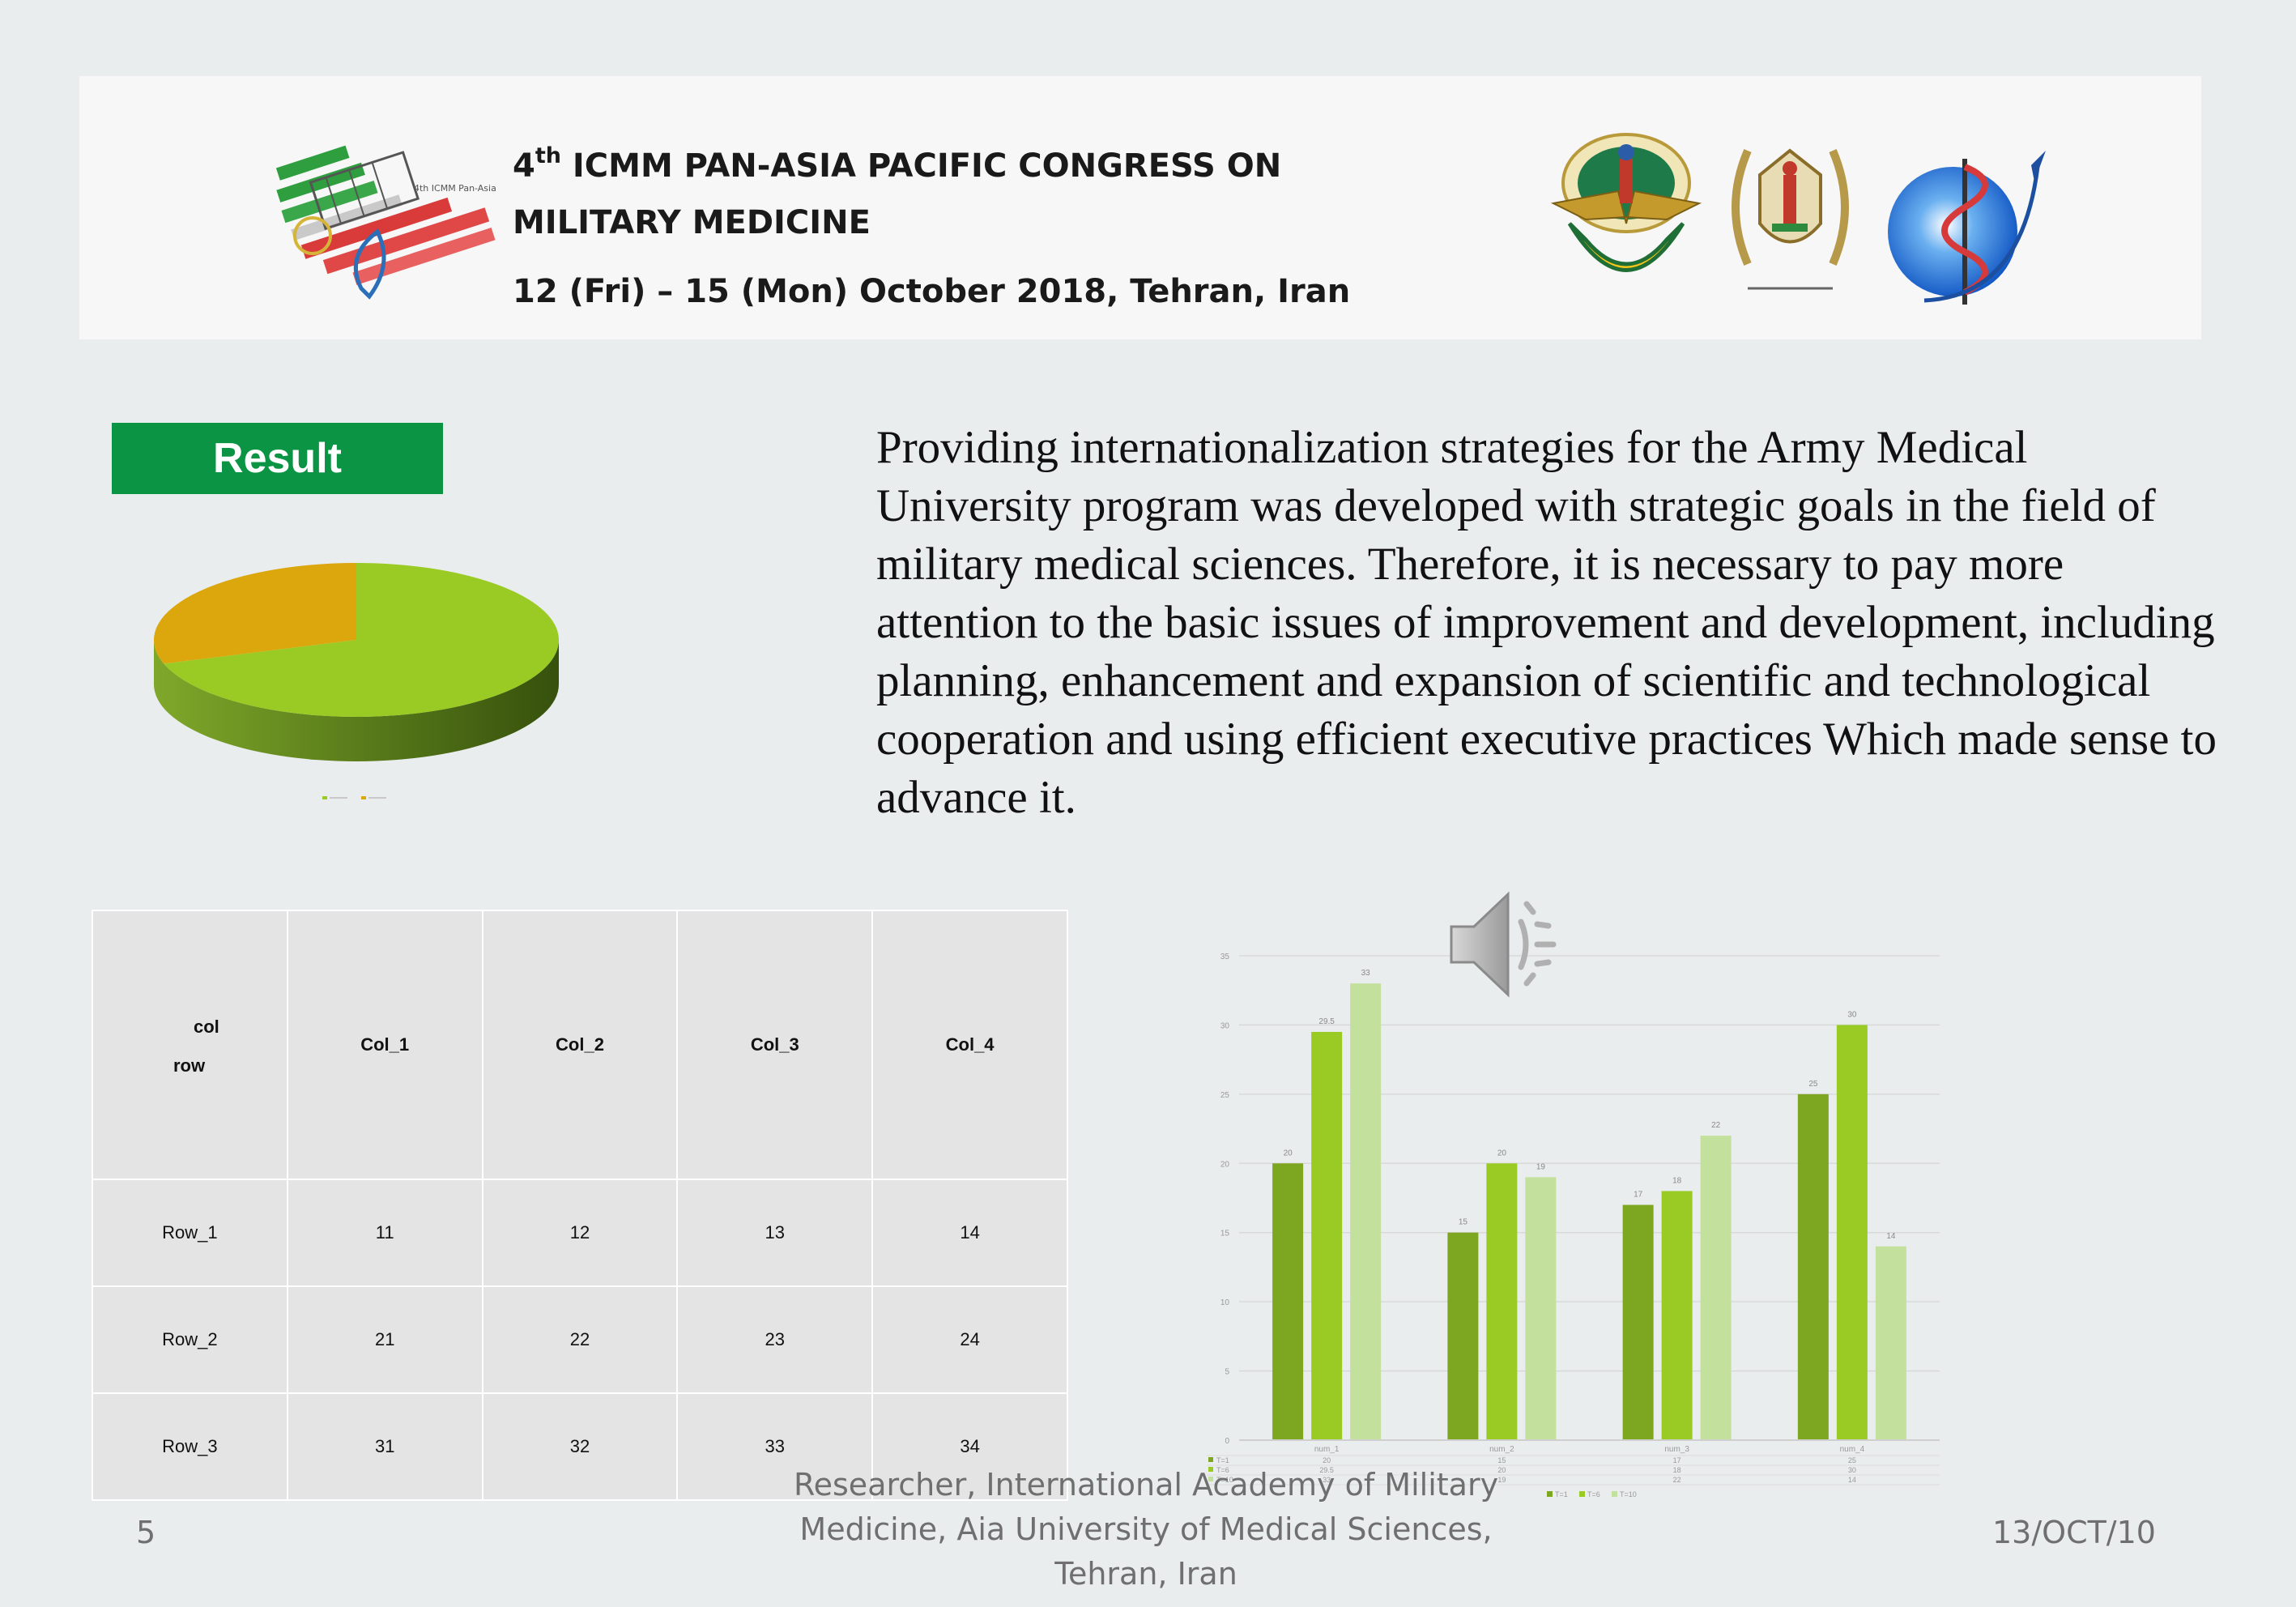 Image resolution: width=2296 pixels, height=1607 pixels. I want to click on table-cell: 12, so click(580, 1233).